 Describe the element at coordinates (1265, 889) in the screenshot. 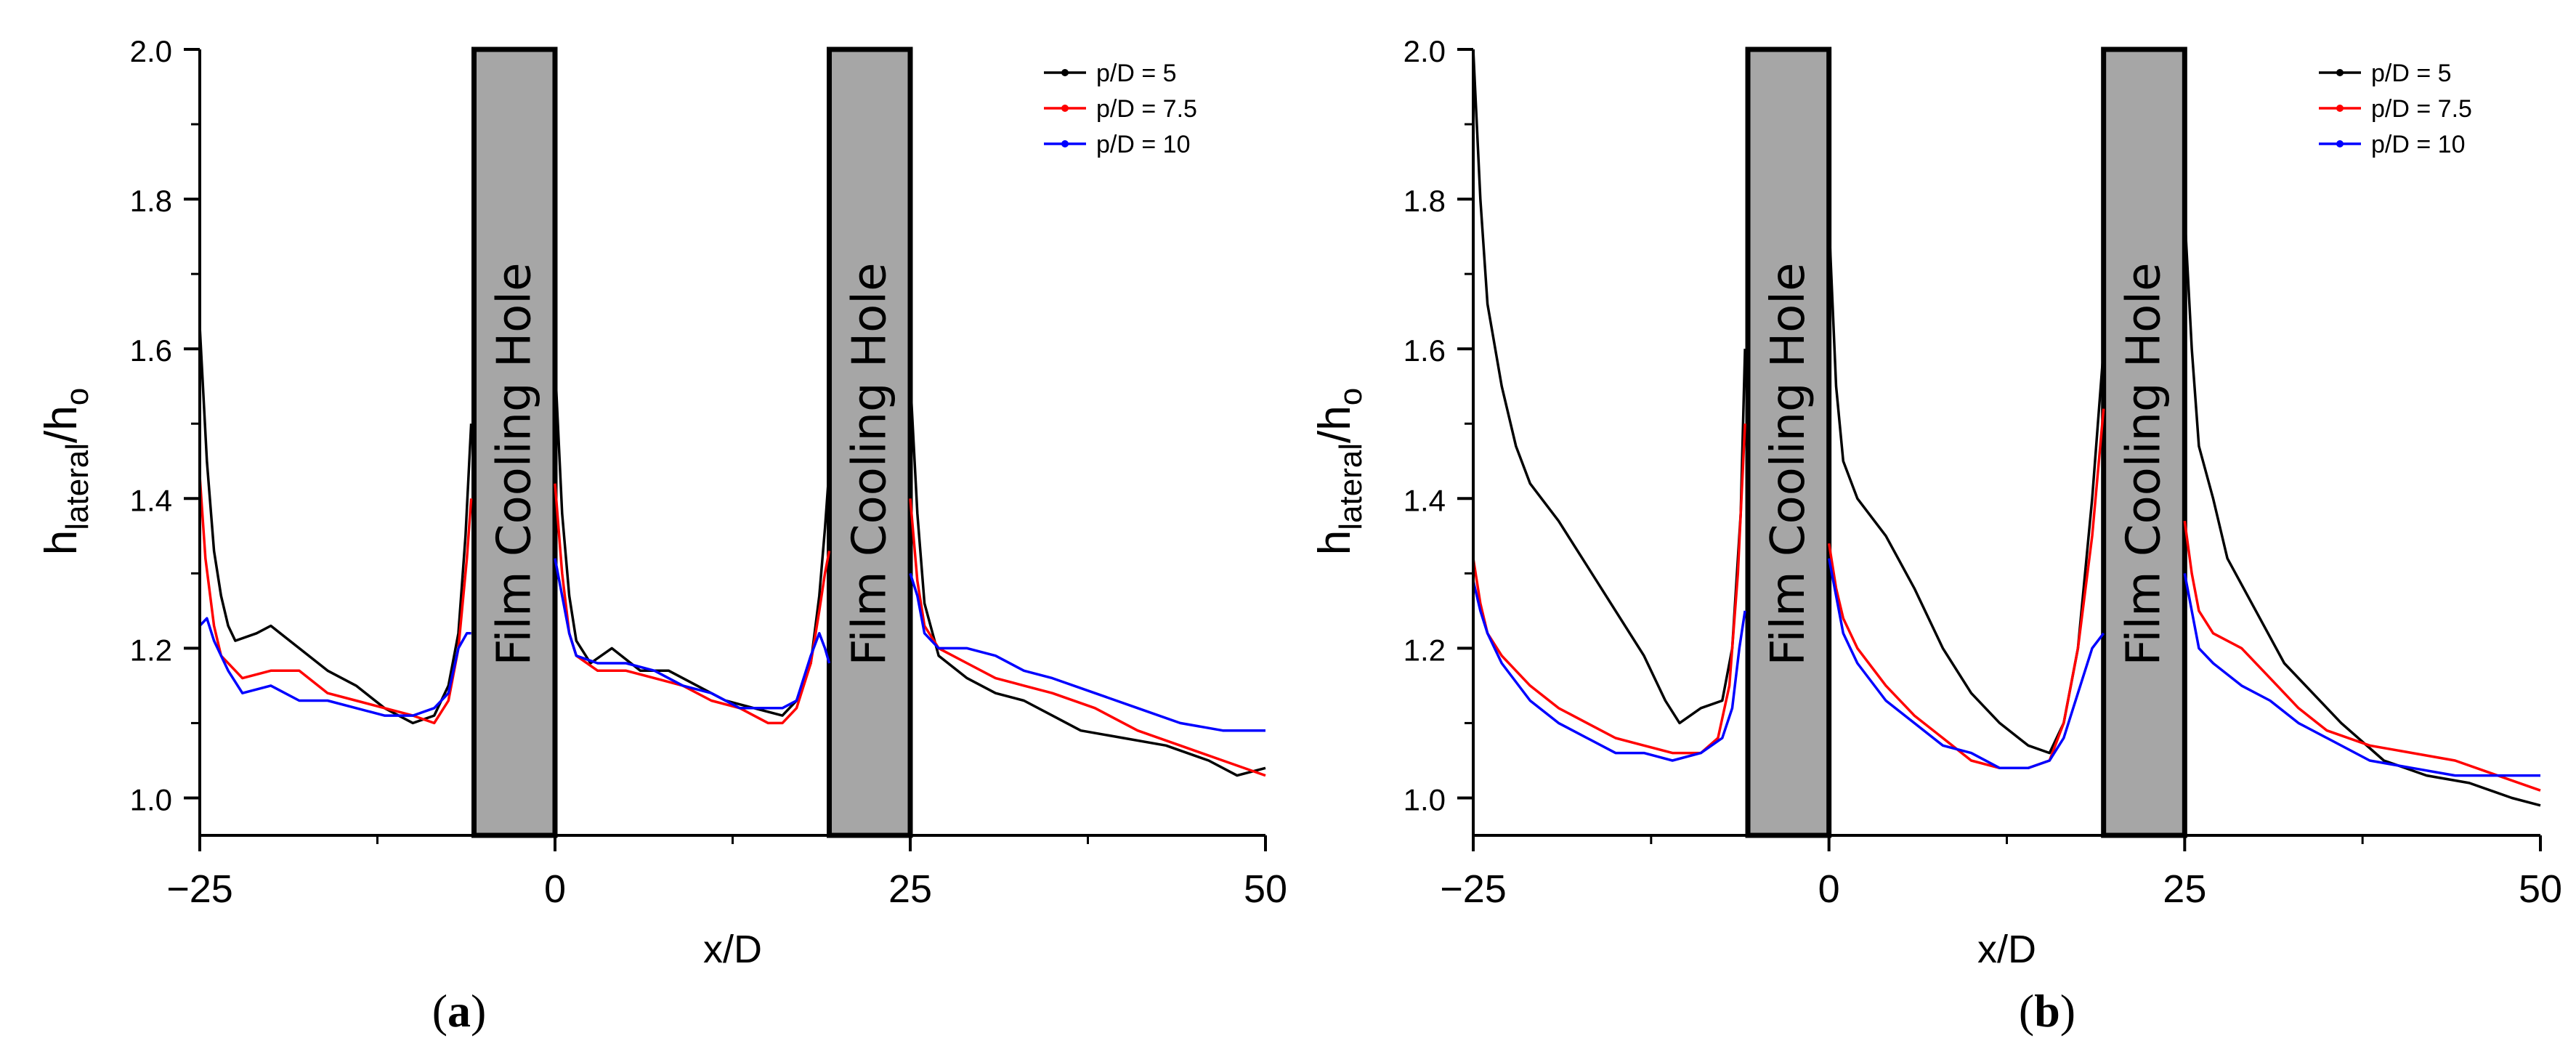

I see `x-tick-label-a-3: 50` at that location.